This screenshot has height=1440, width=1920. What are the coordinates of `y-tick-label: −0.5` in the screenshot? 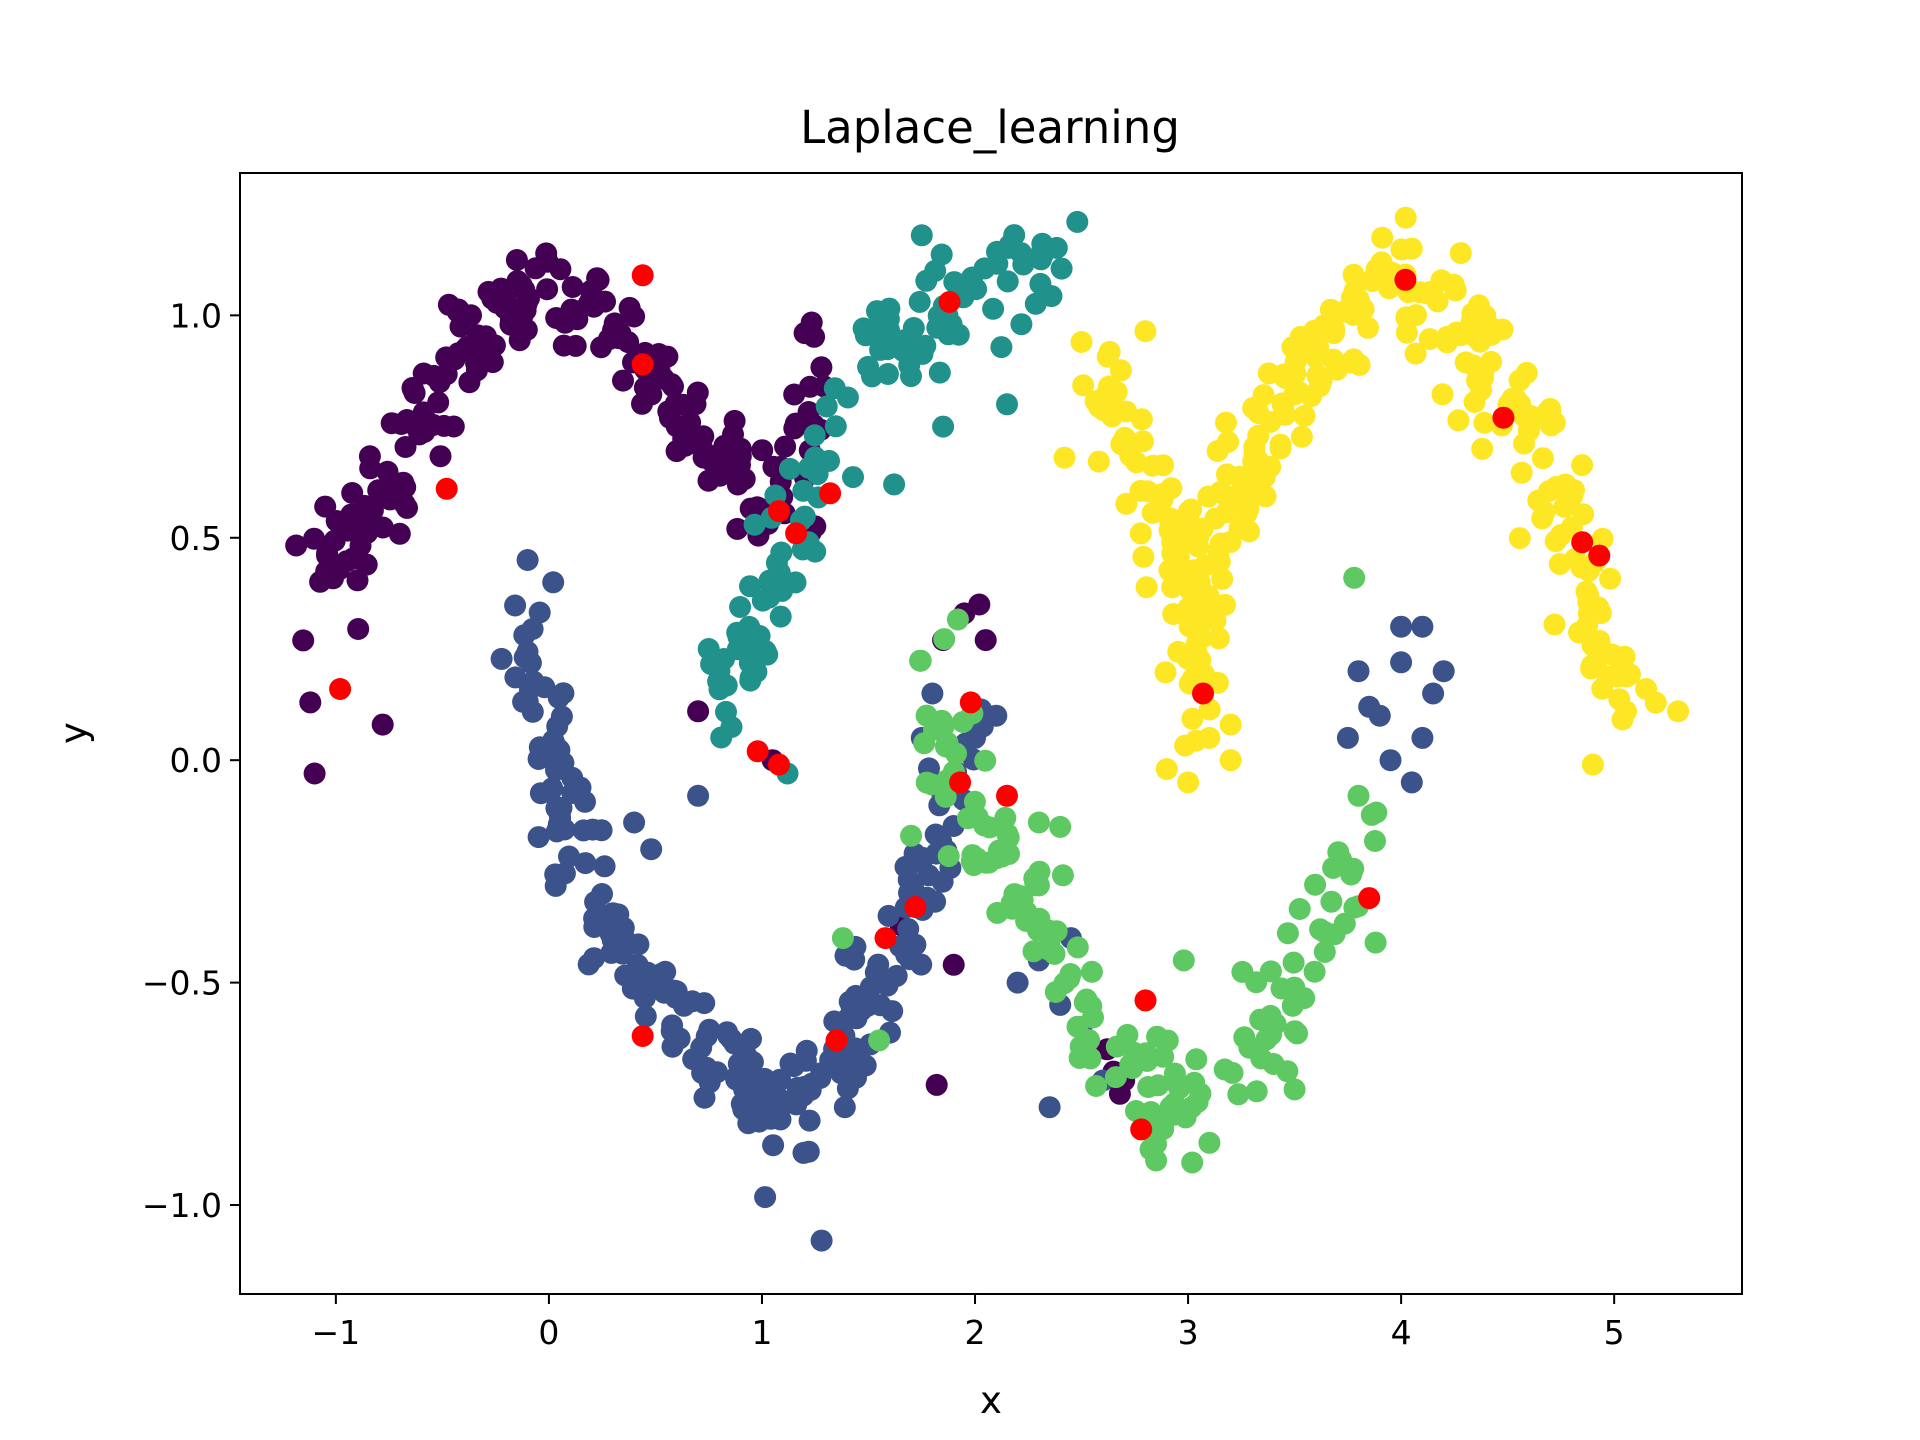 It's located at (182, 983).